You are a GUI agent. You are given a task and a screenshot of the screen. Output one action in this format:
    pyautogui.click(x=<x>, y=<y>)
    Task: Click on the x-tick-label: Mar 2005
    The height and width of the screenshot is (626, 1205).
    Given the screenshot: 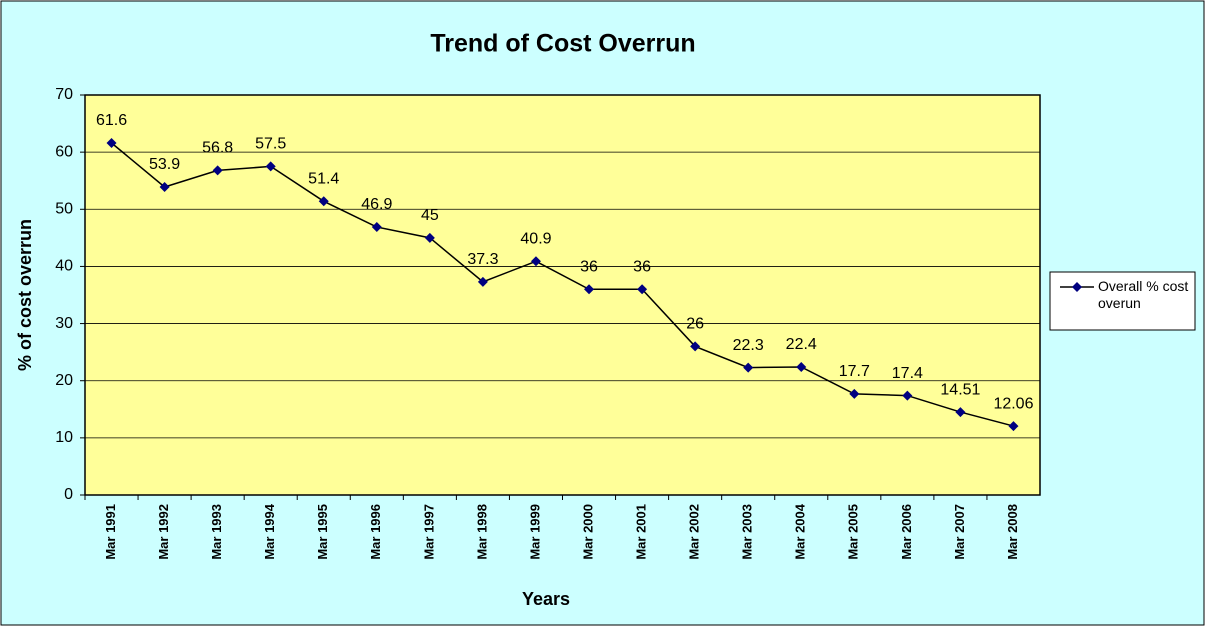 What is the action you would take?
    pyautogui.click(x=853, y=532)
    